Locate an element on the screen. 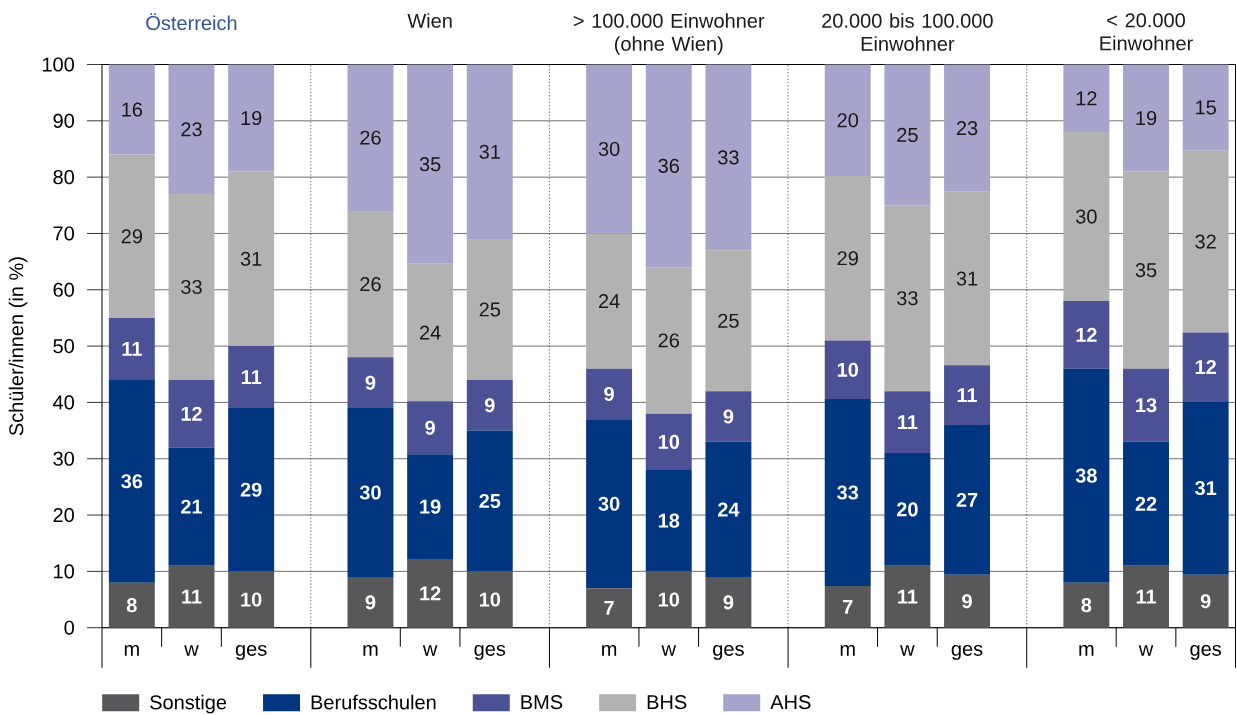 The height and width of the screenshot is (715, 1237). legend-label: BHS is located at coordinates (667, 702).